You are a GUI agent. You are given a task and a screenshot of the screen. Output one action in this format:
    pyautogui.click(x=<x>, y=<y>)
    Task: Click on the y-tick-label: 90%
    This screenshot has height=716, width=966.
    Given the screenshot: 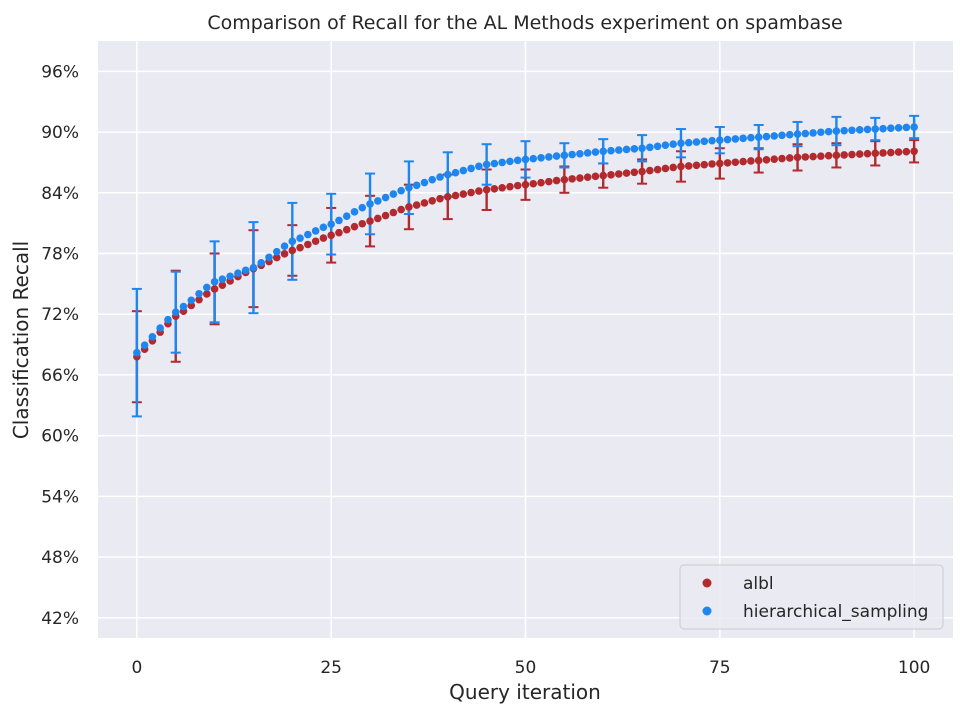 What is the action you would take?
    pyautogui.click(x=60, y=133)
    